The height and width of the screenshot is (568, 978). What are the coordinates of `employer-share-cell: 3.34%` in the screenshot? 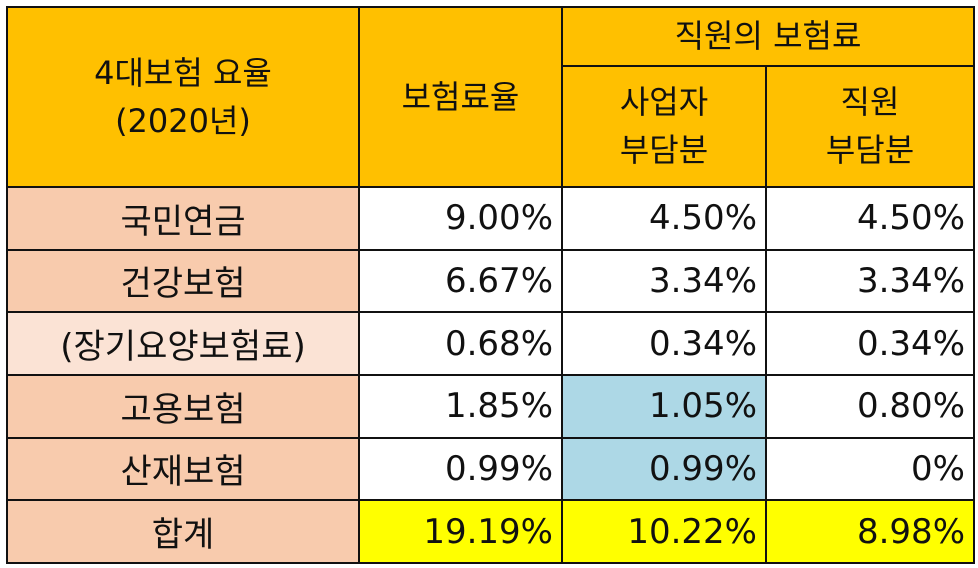 It's located at (664, 281).